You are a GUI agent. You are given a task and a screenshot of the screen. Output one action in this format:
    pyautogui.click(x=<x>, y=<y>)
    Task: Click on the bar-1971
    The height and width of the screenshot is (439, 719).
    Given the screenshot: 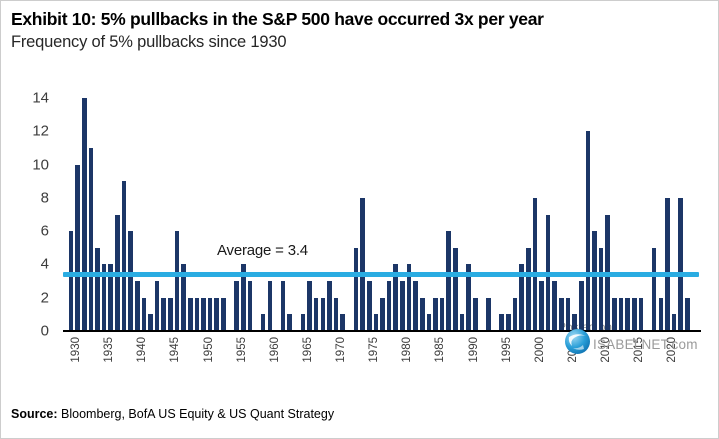 What is the action you would take?
    pyautogui.click(x=342, y=322)
    